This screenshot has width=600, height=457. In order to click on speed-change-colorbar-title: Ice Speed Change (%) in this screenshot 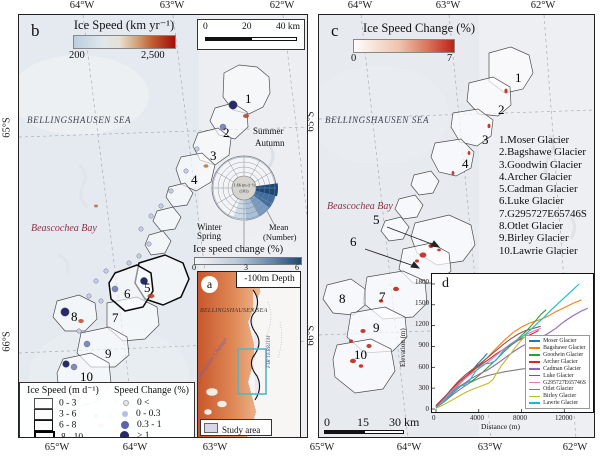, I will do `click(419, 28)`.